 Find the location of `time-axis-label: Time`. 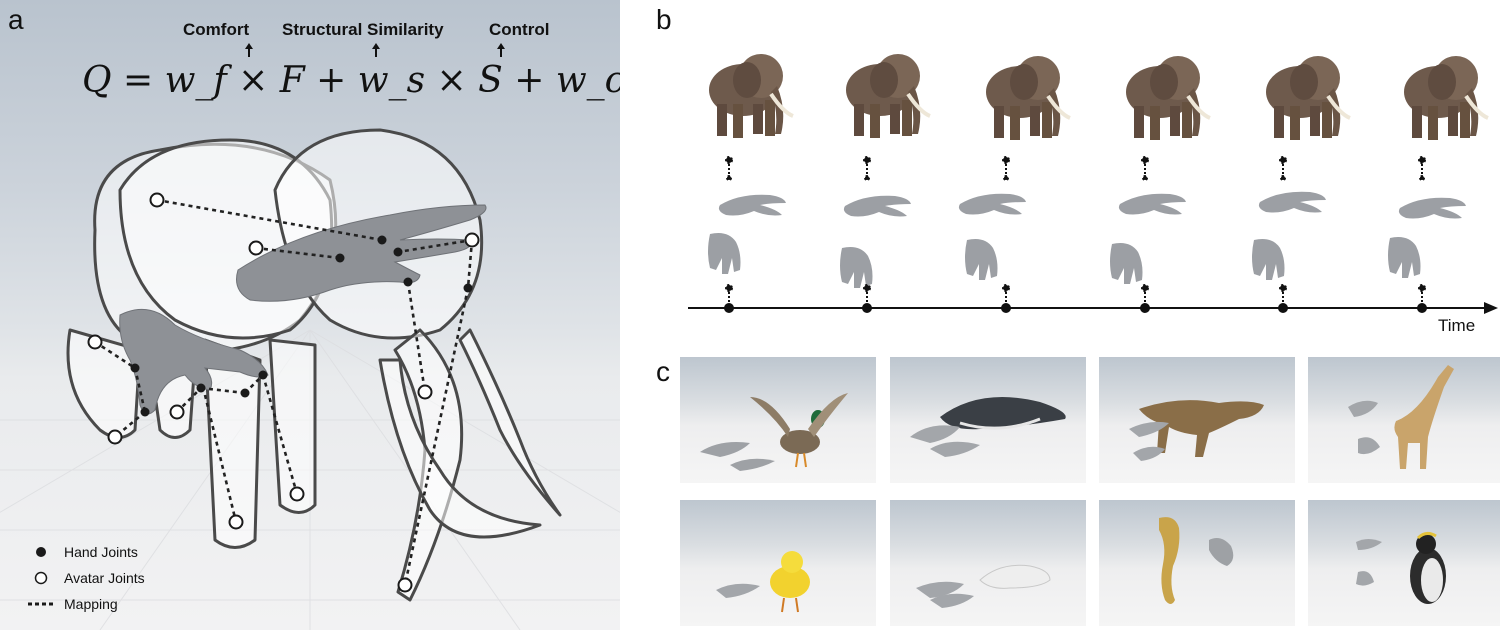

time-axis-label: Time is located at coordinates (1457, 325).